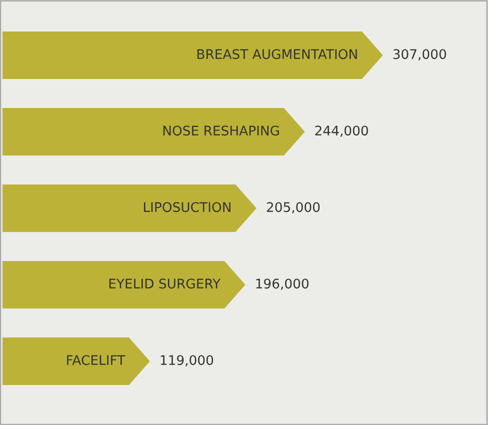  I want to click on y-tick-label: NOSE RESHAPING, so click(221, 131).